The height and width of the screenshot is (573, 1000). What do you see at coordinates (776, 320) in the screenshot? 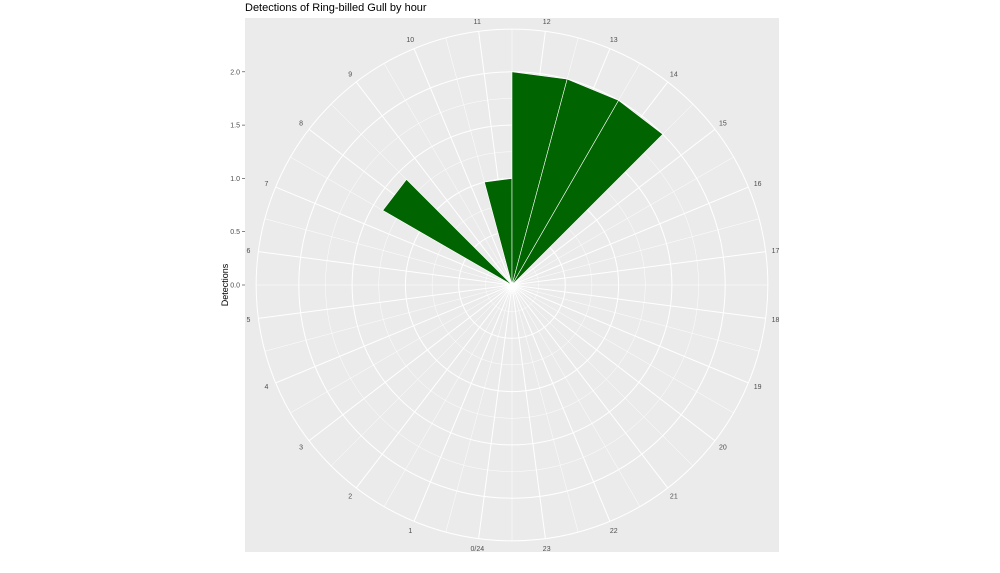
I see `hour-tick-label: 18` at bounding box center [776, 320].